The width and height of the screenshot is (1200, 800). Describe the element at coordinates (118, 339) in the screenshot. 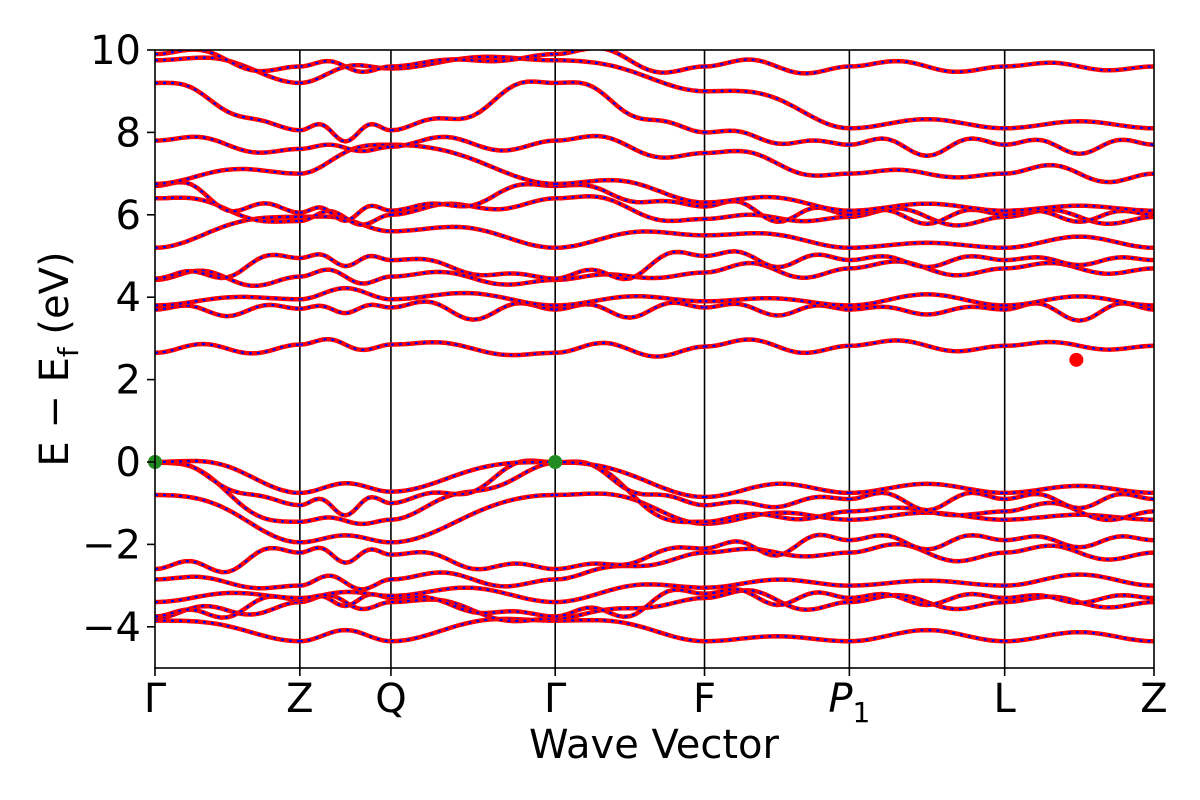

I see `y-axis: −4 −2 0 2 4 6 8 10` at that location.